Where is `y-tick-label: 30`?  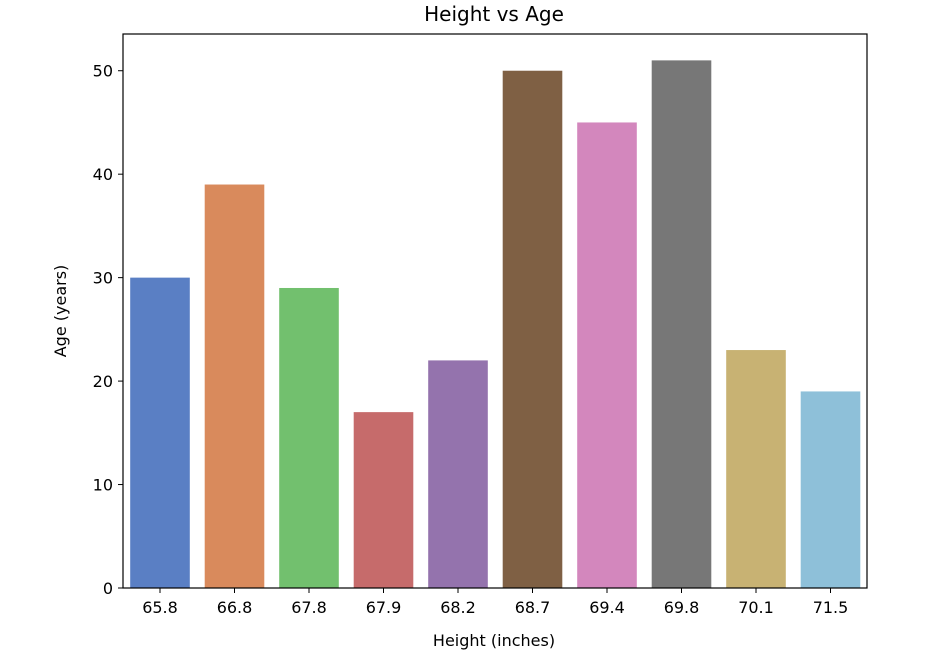 y-tick-label: 30 is located at coordinates (103, 278).